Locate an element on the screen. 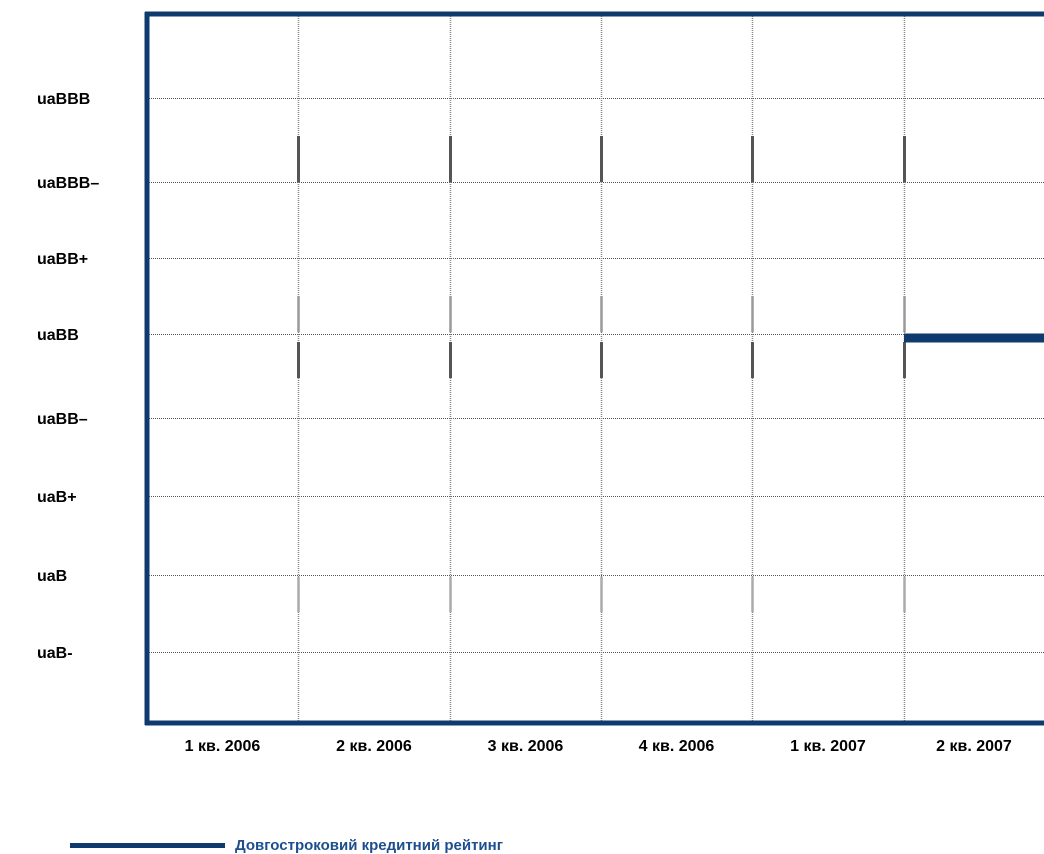  y-tick-label: uaB- is located at coordinates (55, 653).